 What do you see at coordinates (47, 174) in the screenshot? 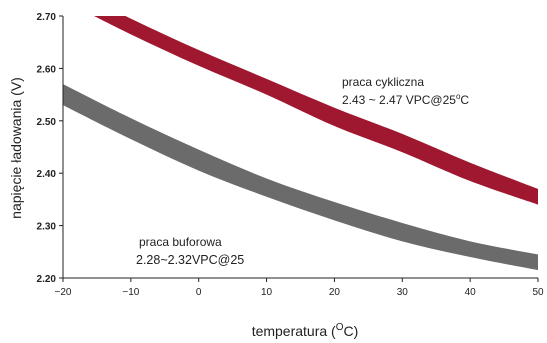
I see `y-tick-label: 2.40` at bounding box center [47, 174].